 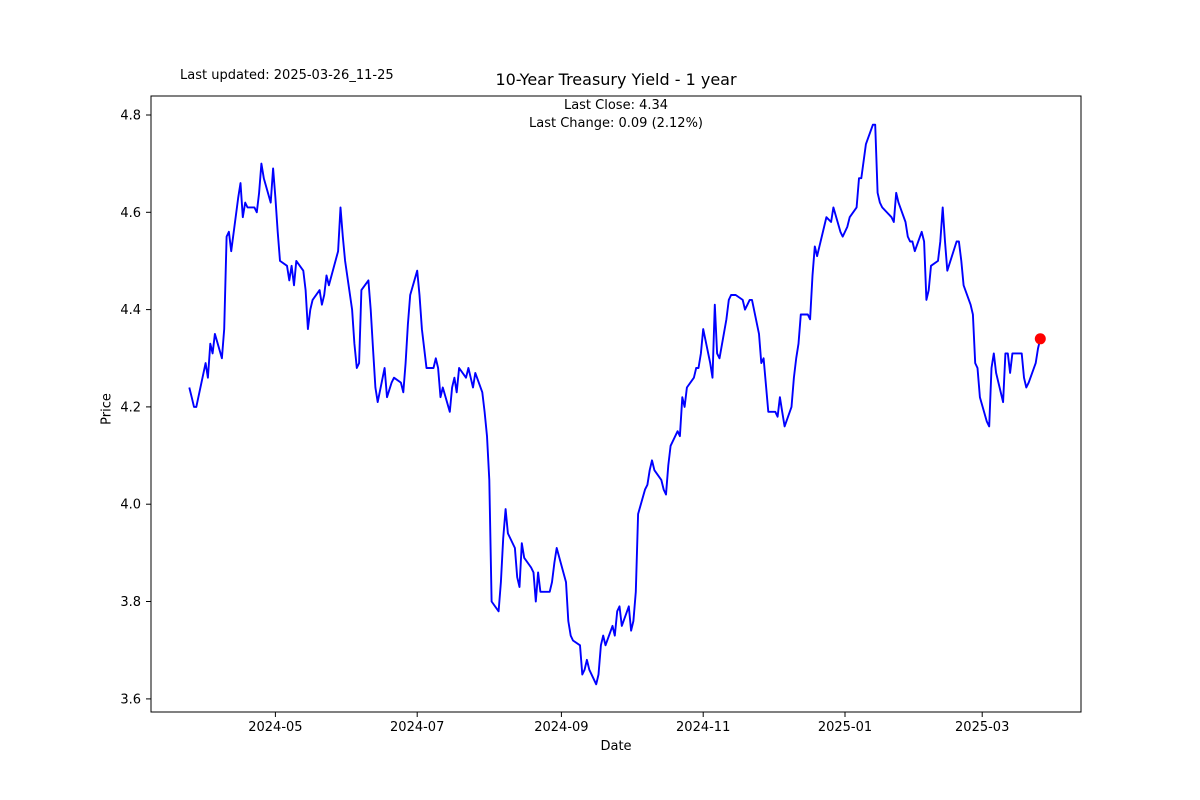 What do you see at coordinates (616, 123) in the screenshot?
I see `subtitle-last-change: Last Change: 0.09 (2.12%)` at bounding box center [616, 123].